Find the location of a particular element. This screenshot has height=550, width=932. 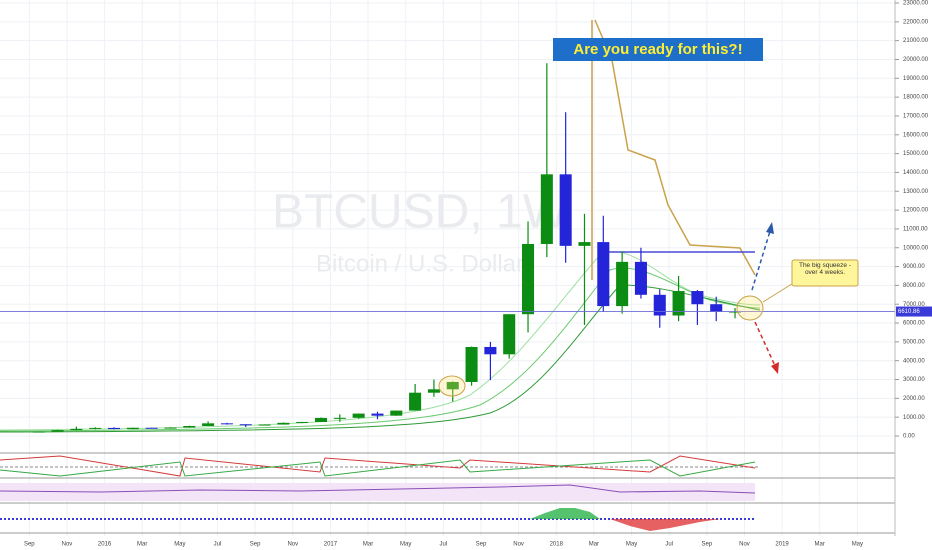

callout-box is located at coordinates (825, 273).